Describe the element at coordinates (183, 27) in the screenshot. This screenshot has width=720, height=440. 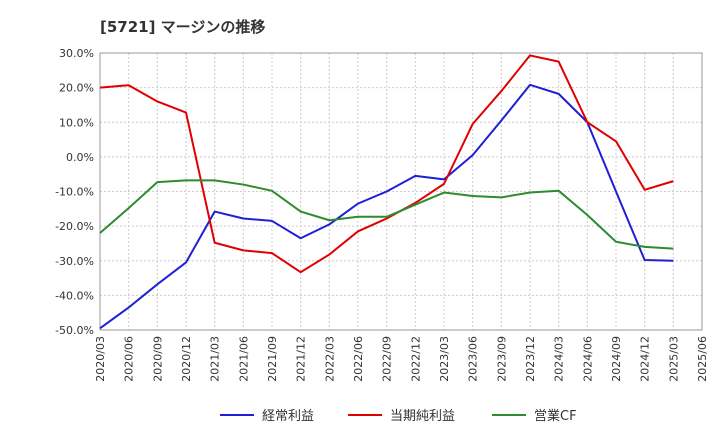
I see `chart-title: [5721] マージンの推移` at that location.